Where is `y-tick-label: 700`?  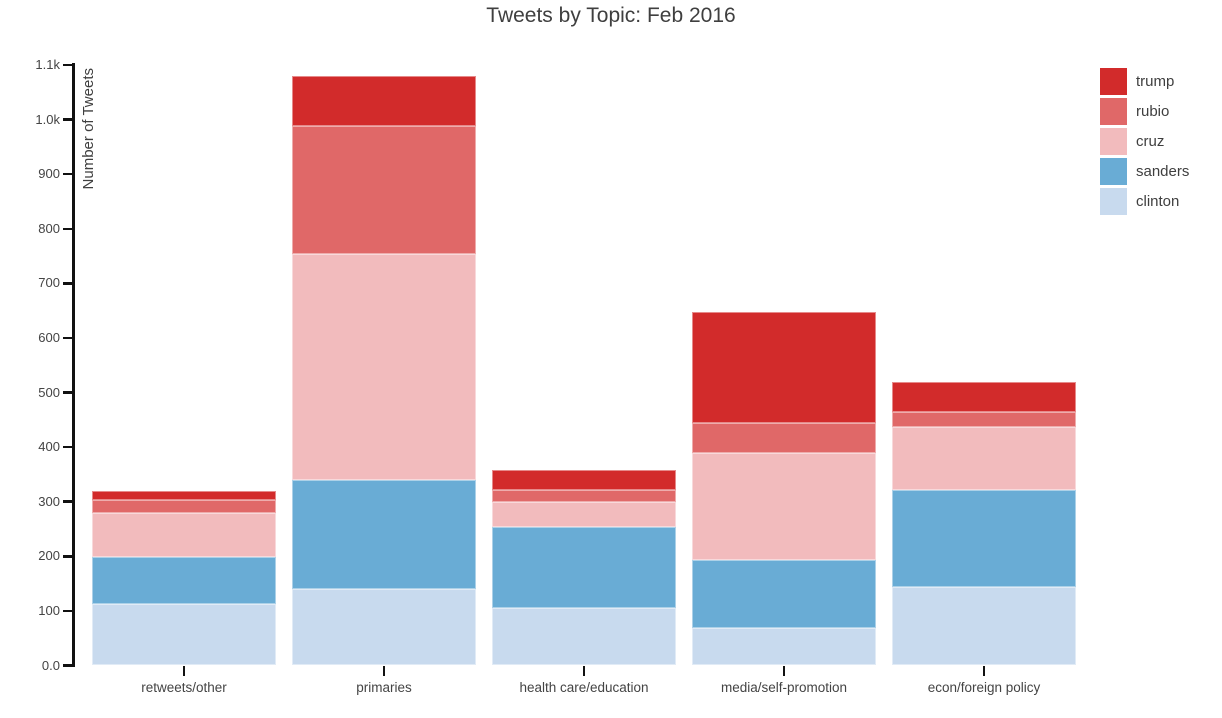 y-tick-label: 700 is located at coordinates (49, 283).